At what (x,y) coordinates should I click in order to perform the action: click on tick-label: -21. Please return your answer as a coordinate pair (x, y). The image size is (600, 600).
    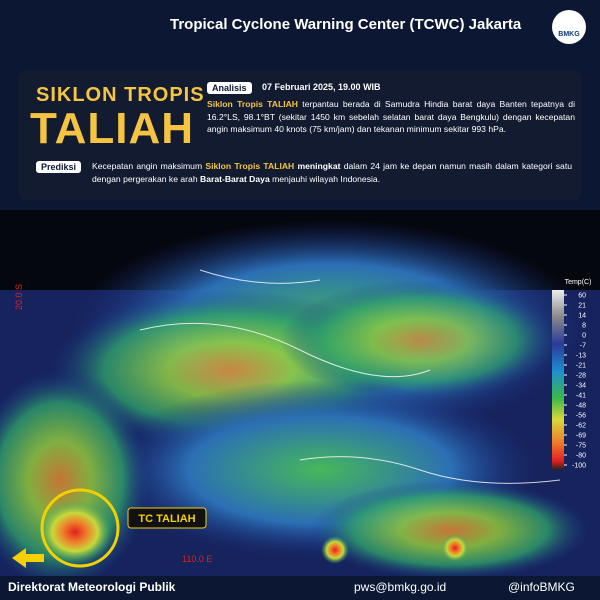
    Looking at the image, I should click on (581, 366).